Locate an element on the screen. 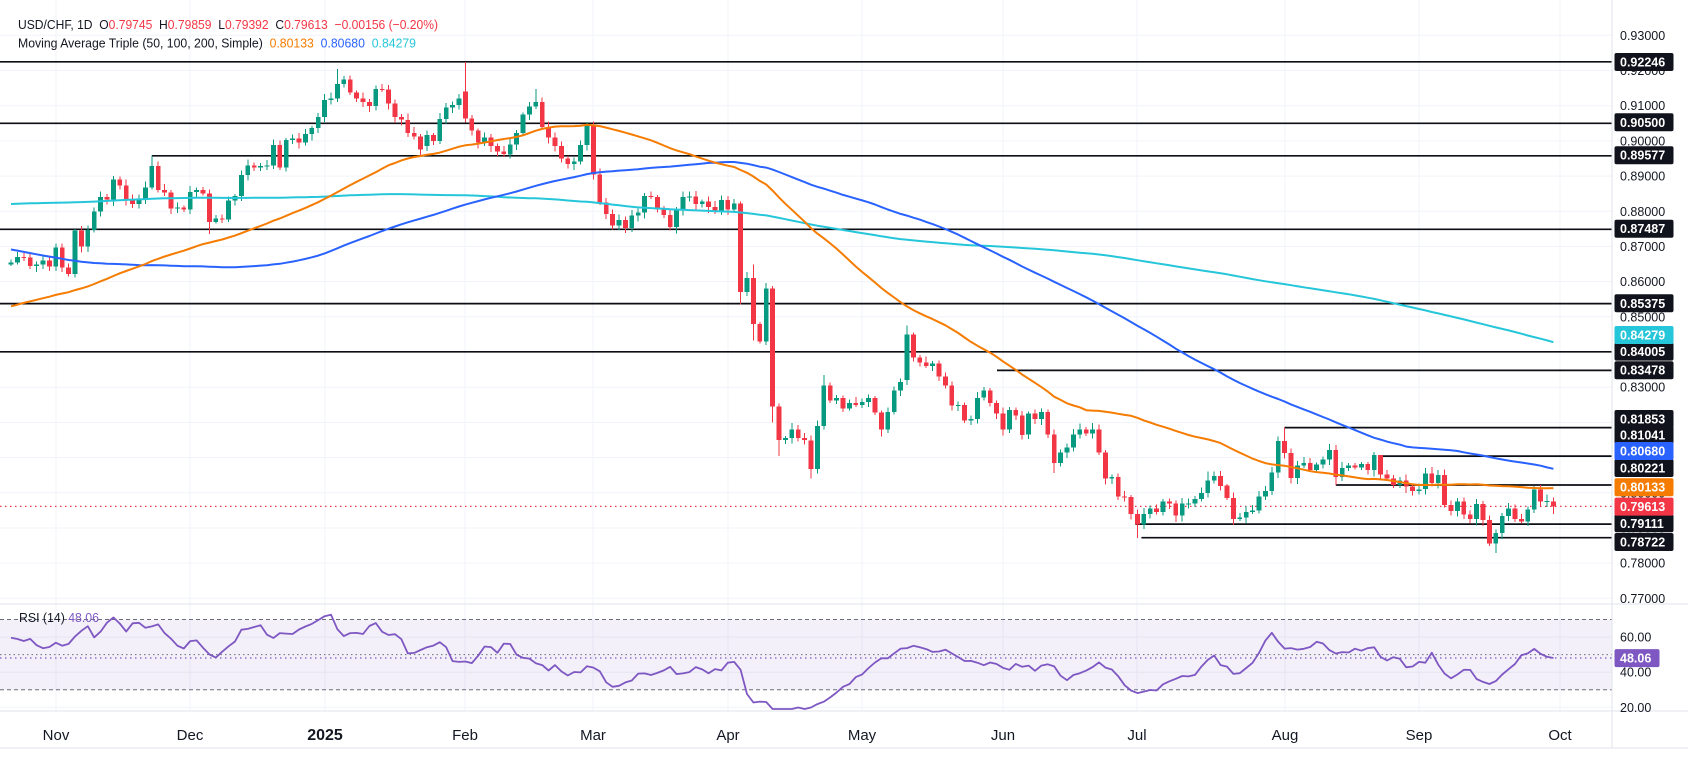 The image size is (1688, 762). svg-text: 0.78000 is located at coordinates (1642, 564).